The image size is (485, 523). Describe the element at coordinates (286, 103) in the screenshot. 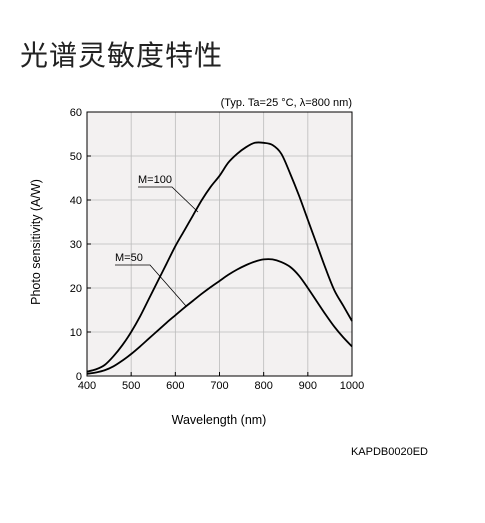

I see `chart-subtitle: (Typ. Ta=25 °C, λ=800 nm)` at that location.